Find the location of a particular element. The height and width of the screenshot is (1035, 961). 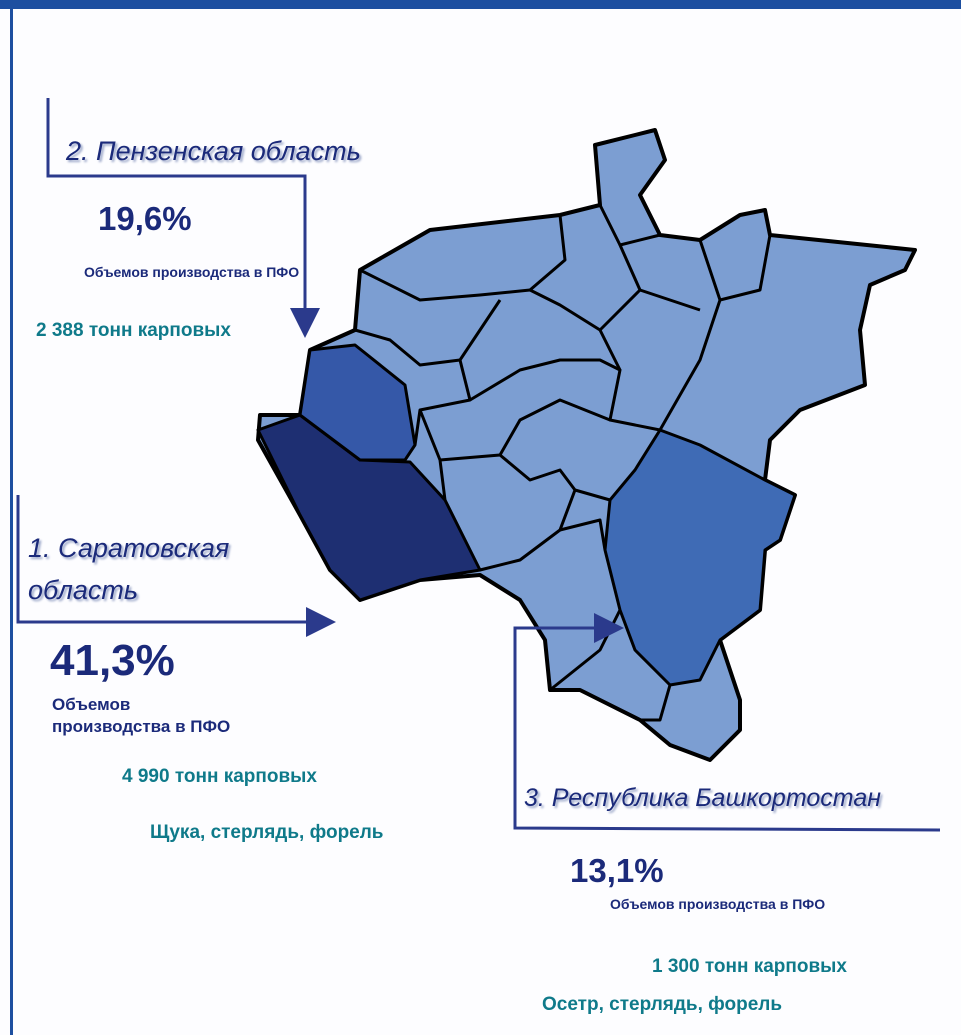

bashkortostan-share: 13,1% is located at coordinates (617, 870).